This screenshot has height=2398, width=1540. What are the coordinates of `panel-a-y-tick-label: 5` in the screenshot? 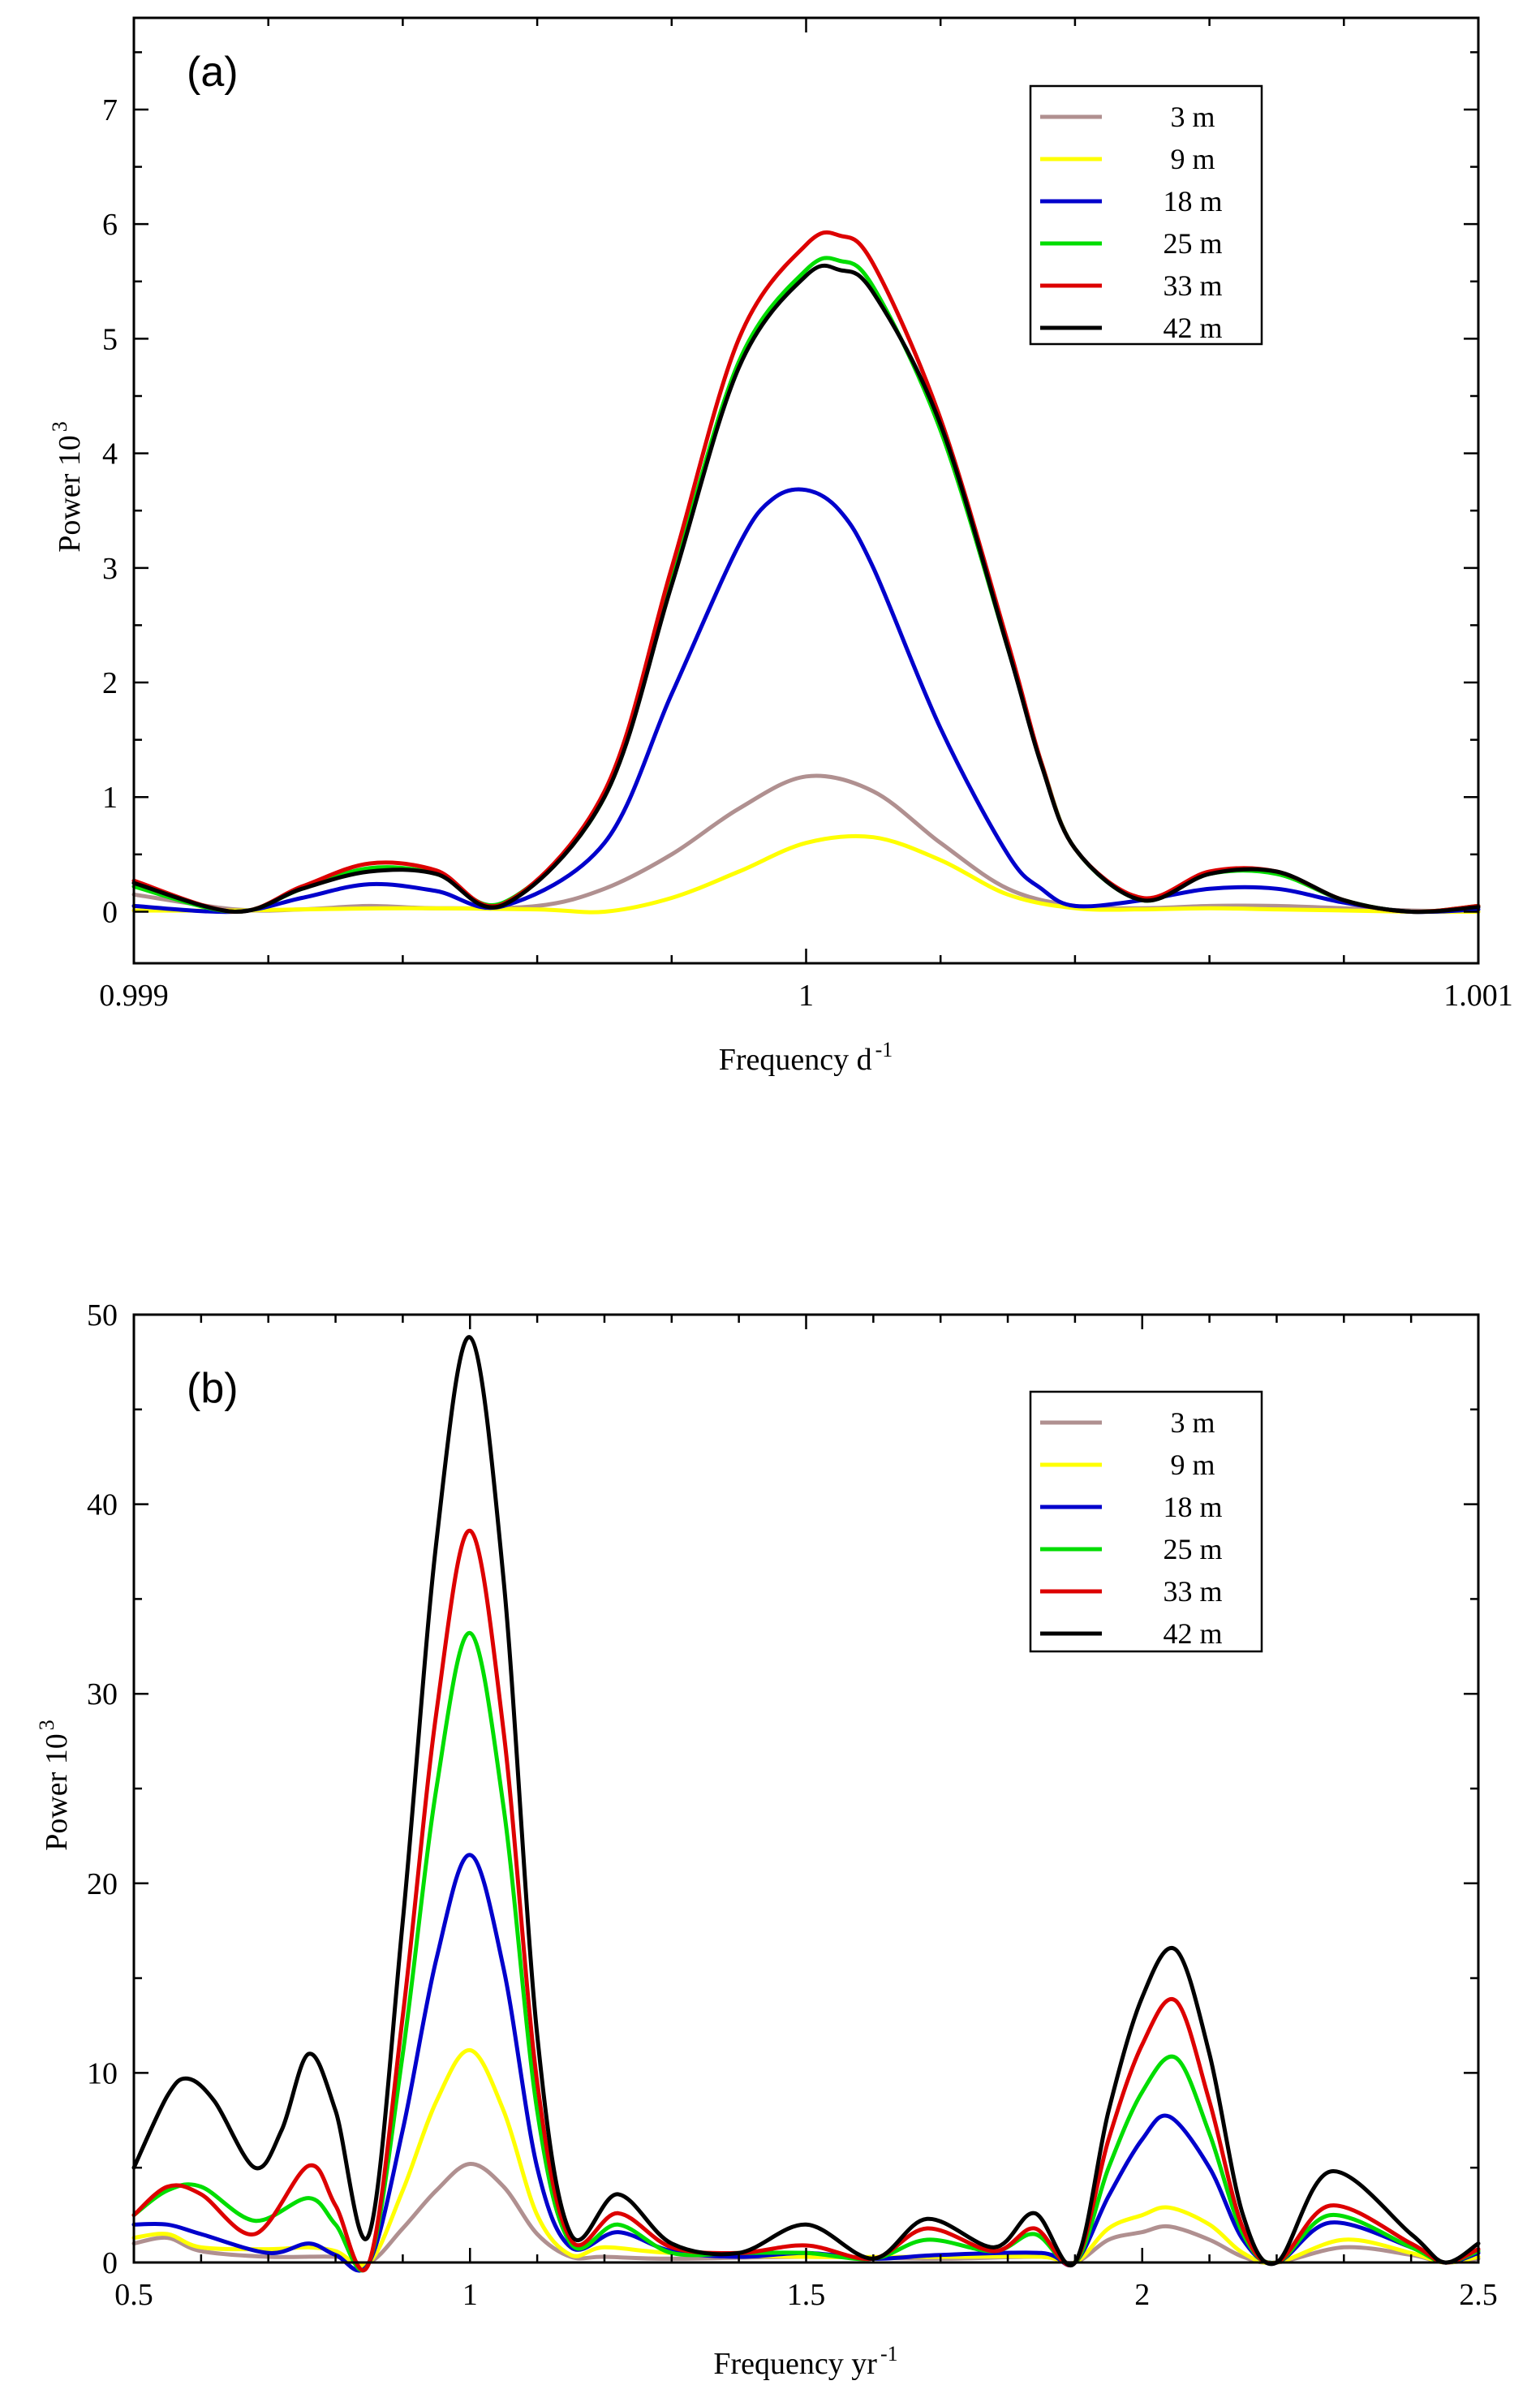 It's located at (110, 339).